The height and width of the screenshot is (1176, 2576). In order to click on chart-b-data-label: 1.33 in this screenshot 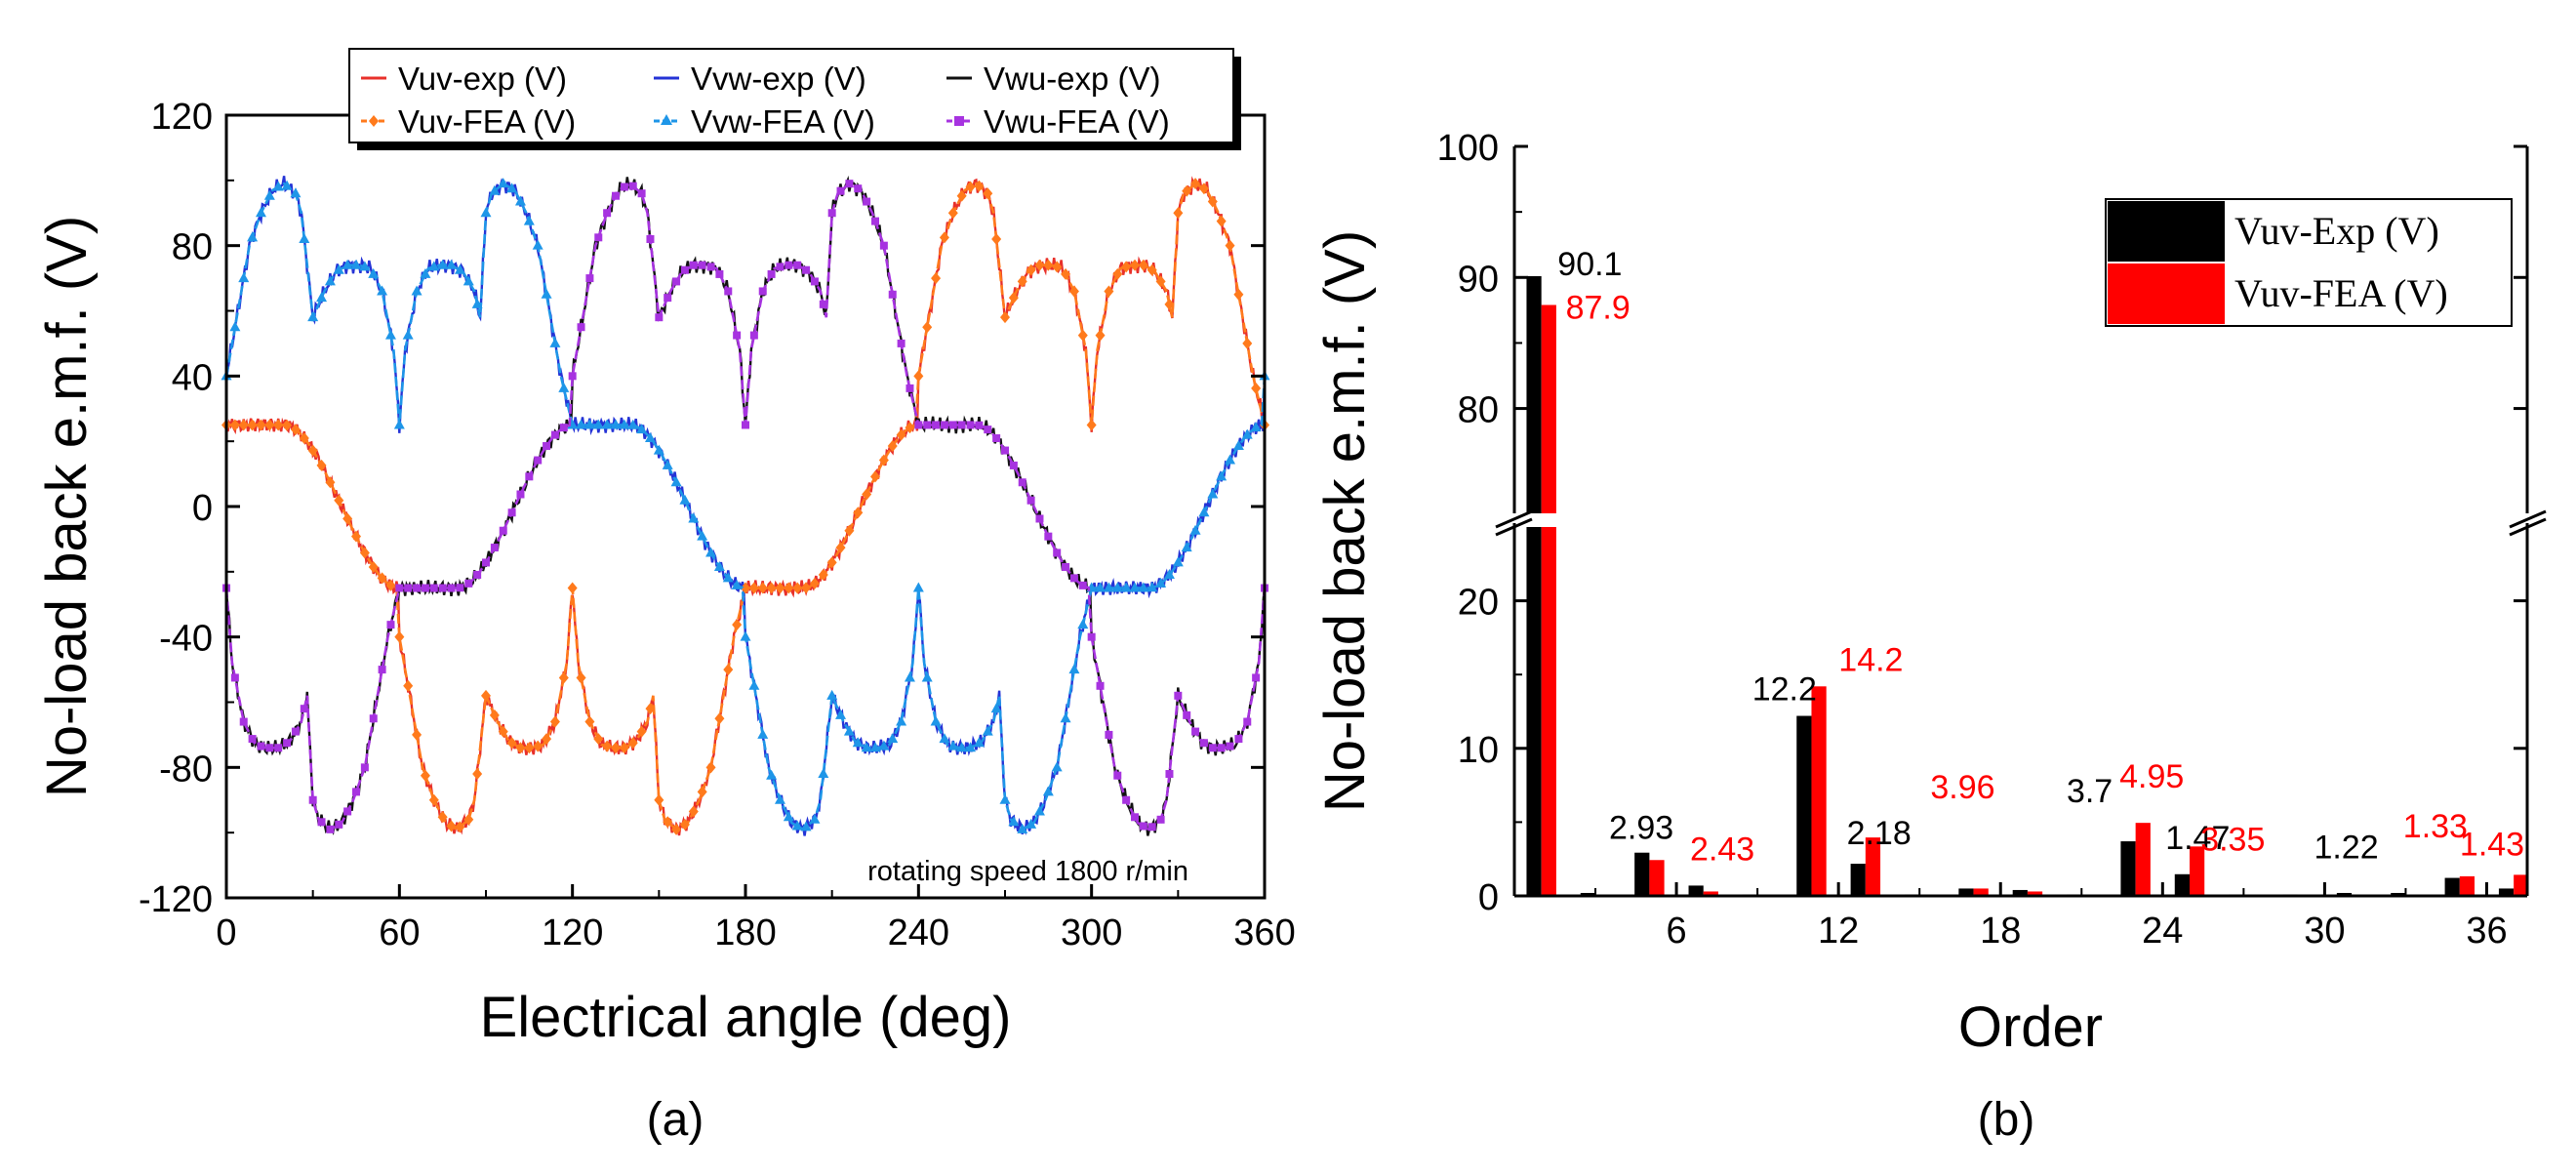, I will do `click(2435, 826)`.